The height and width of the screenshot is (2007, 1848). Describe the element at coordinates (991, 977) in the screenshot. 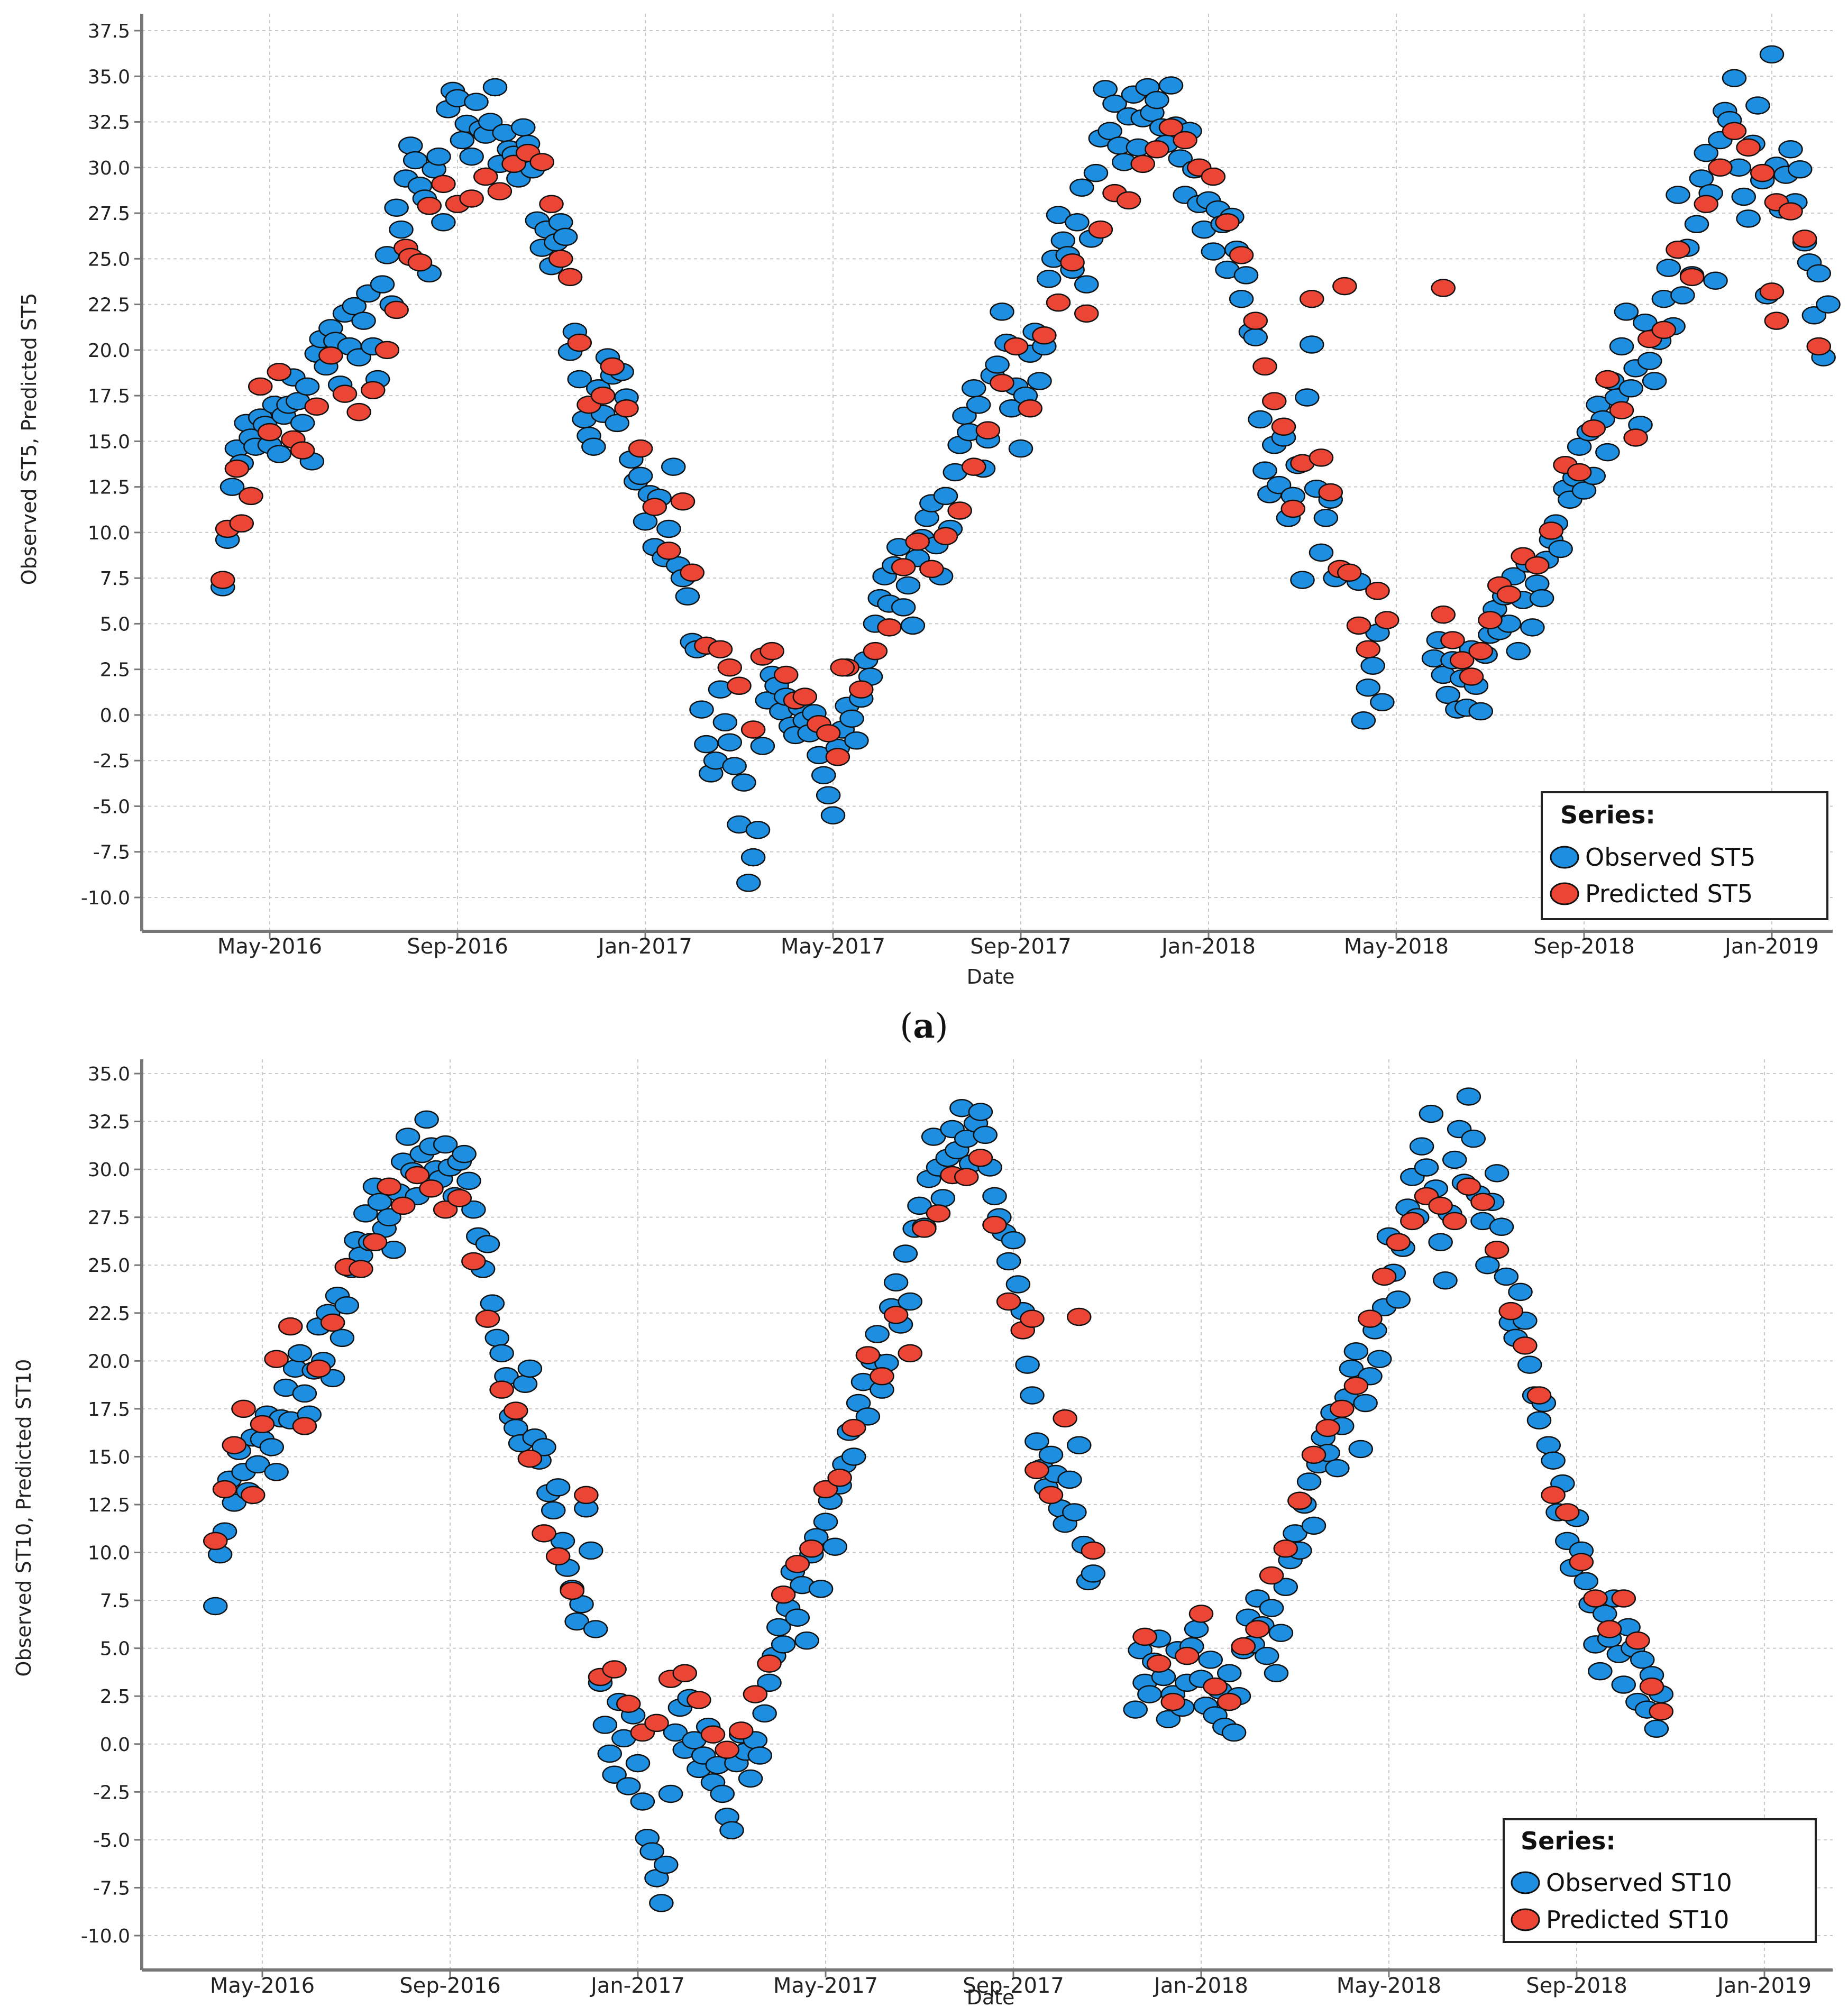

I see `x-axis-label: Date` at that location.